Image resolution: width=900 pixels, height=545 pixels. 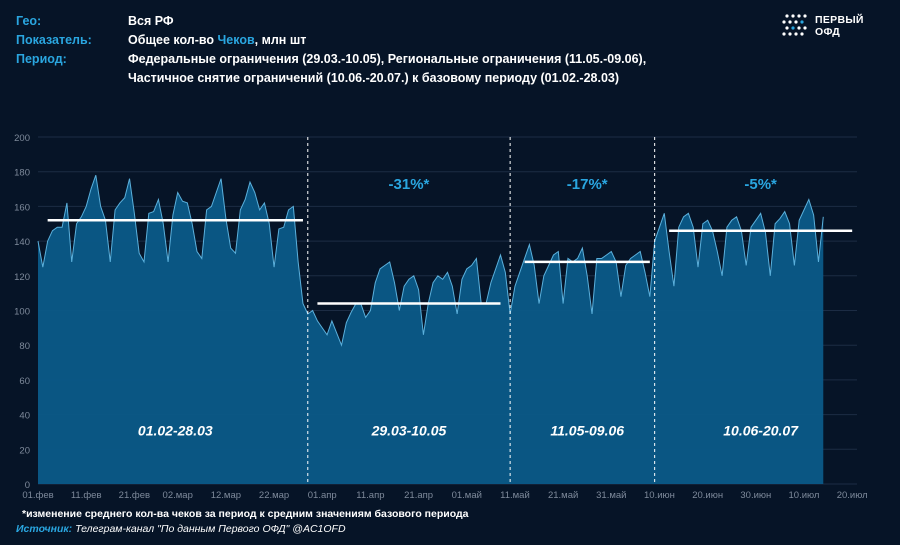 I want to click on x-tick-label: 21.фев, so click(x=134, y=495).